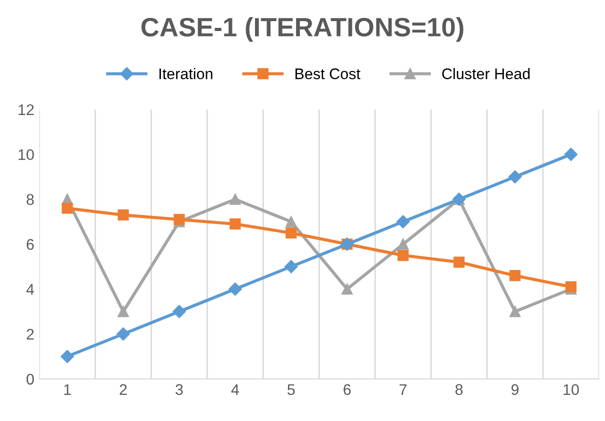 This screenshot has height=421, width=605. Describe the element at coordinates (26, 154) in the screenshot. I see `y-tick-label: 10` at that location.